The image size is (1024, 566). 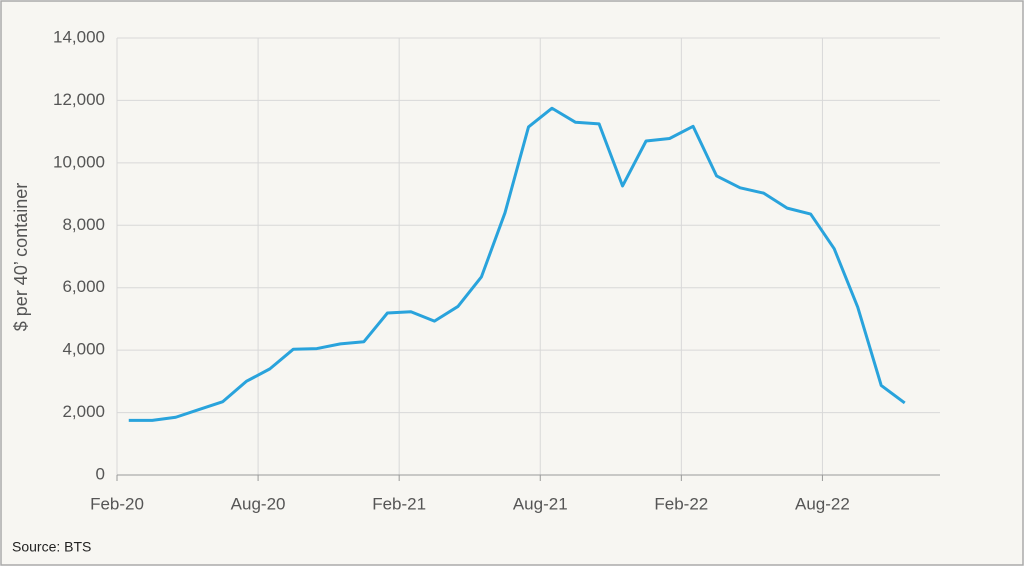 What do you see at coordinates (681, 503) in the screenshot?
I see `x-tick-label: Feb-22` at bounding box center [681, 503].